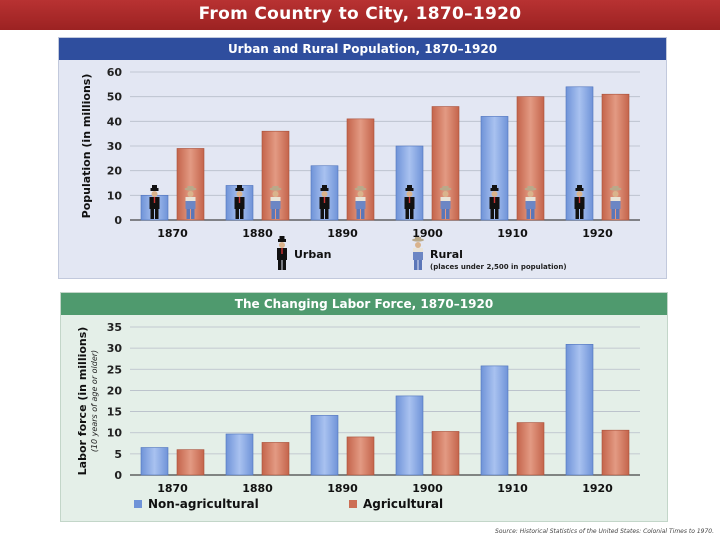 The height and width of the screenshot is (540, 720). I want to click on page-title: From Country to City, 1870–1920, so click(360, 14).